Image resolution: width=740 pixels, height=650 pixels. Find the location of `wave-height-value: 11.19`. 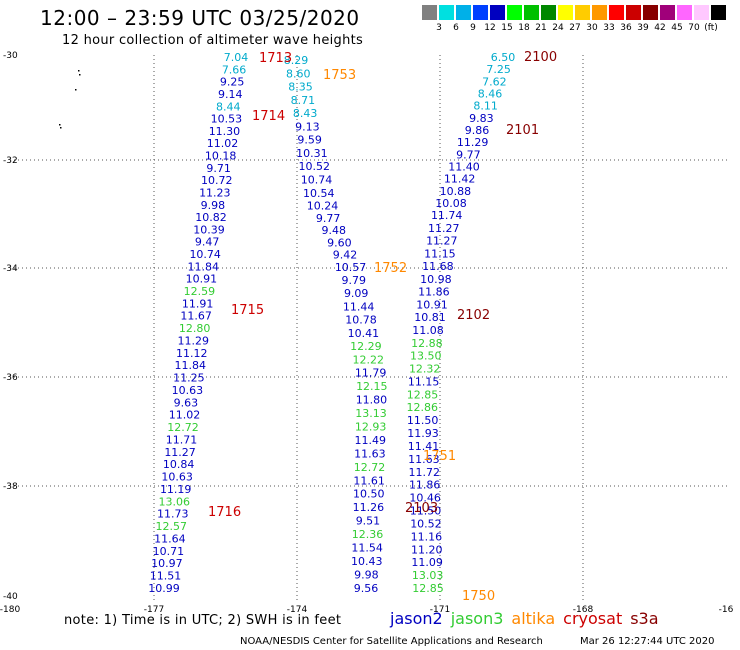

wave-height-value: 11.19 is located at coordinates (176, 489).